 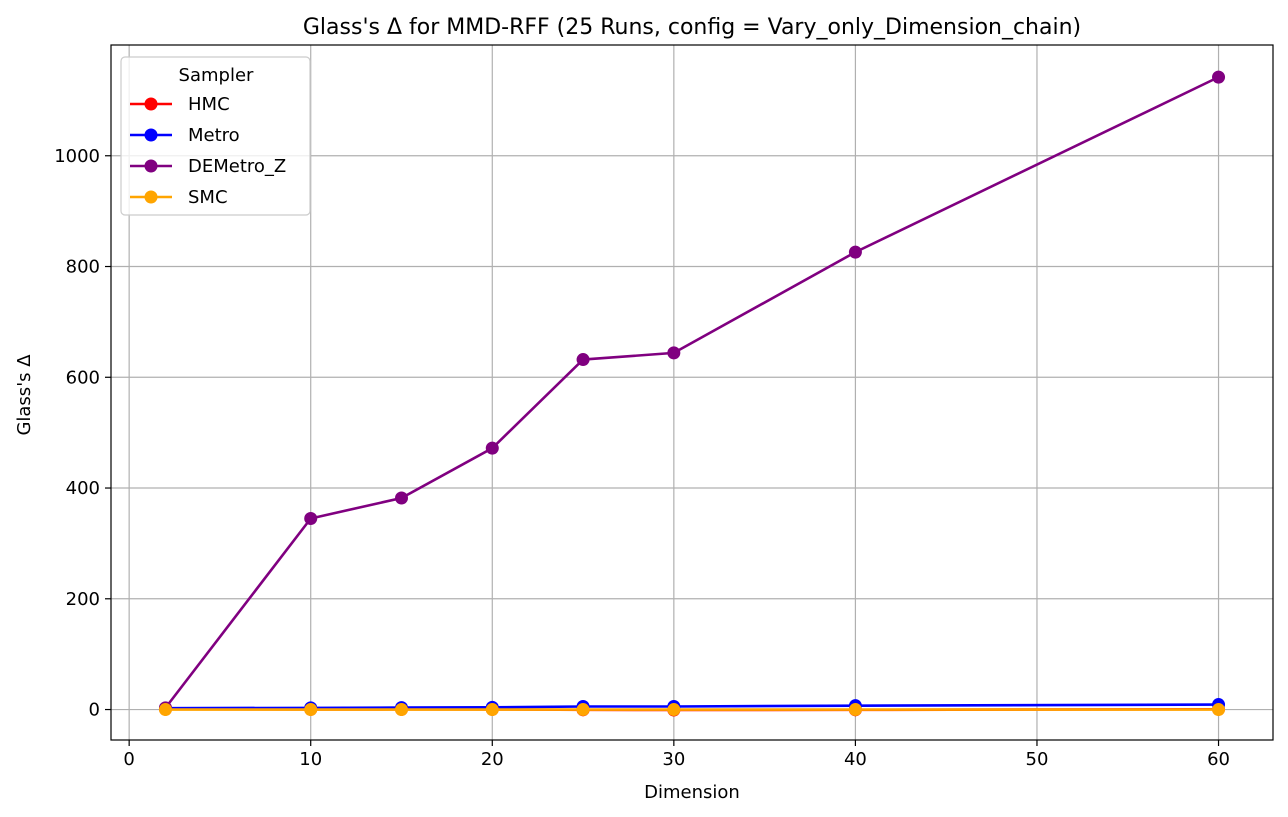 I want to click on x-tick-label: 10, so click(x=310, y=759).